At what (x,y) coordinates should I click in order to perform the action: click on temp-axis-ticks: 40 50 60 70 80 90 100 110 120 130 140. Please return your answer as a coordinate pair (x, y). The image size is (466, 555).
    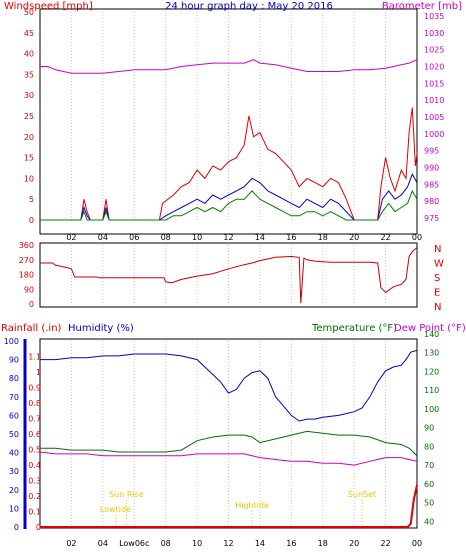
    Looking at the image, I should click on (431, 428).